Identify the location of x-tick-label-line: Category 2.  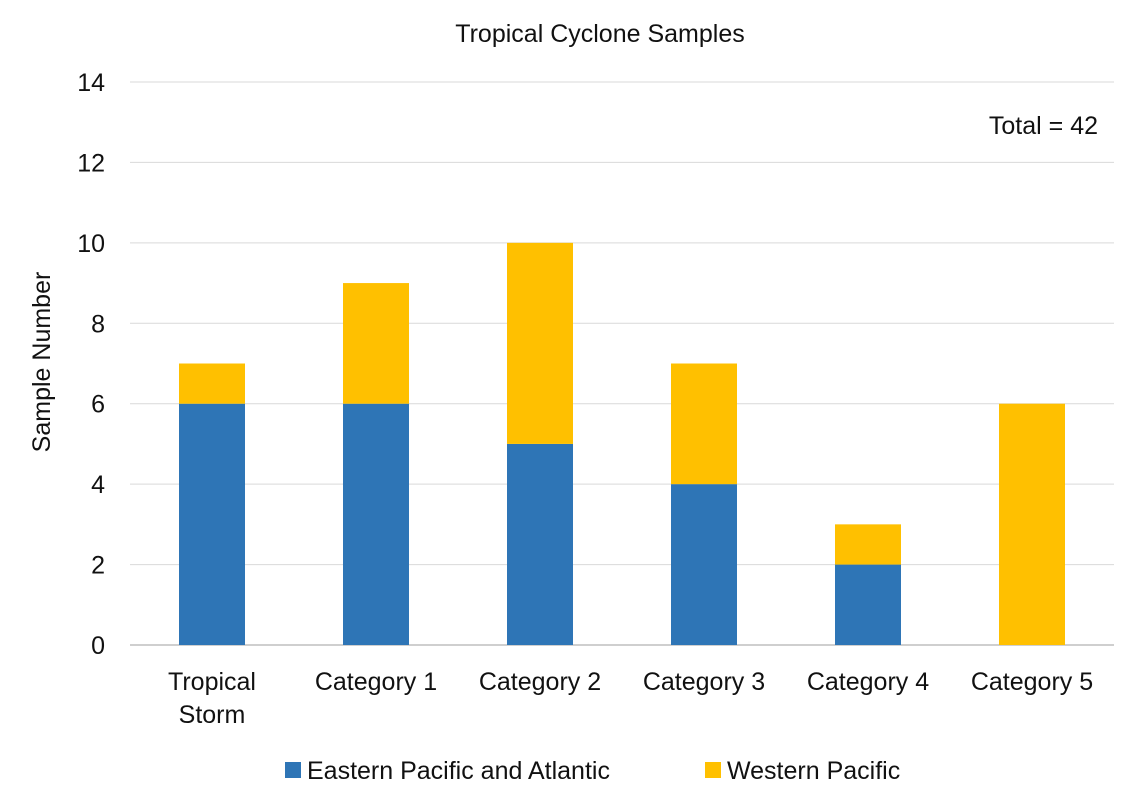
(540, 682).